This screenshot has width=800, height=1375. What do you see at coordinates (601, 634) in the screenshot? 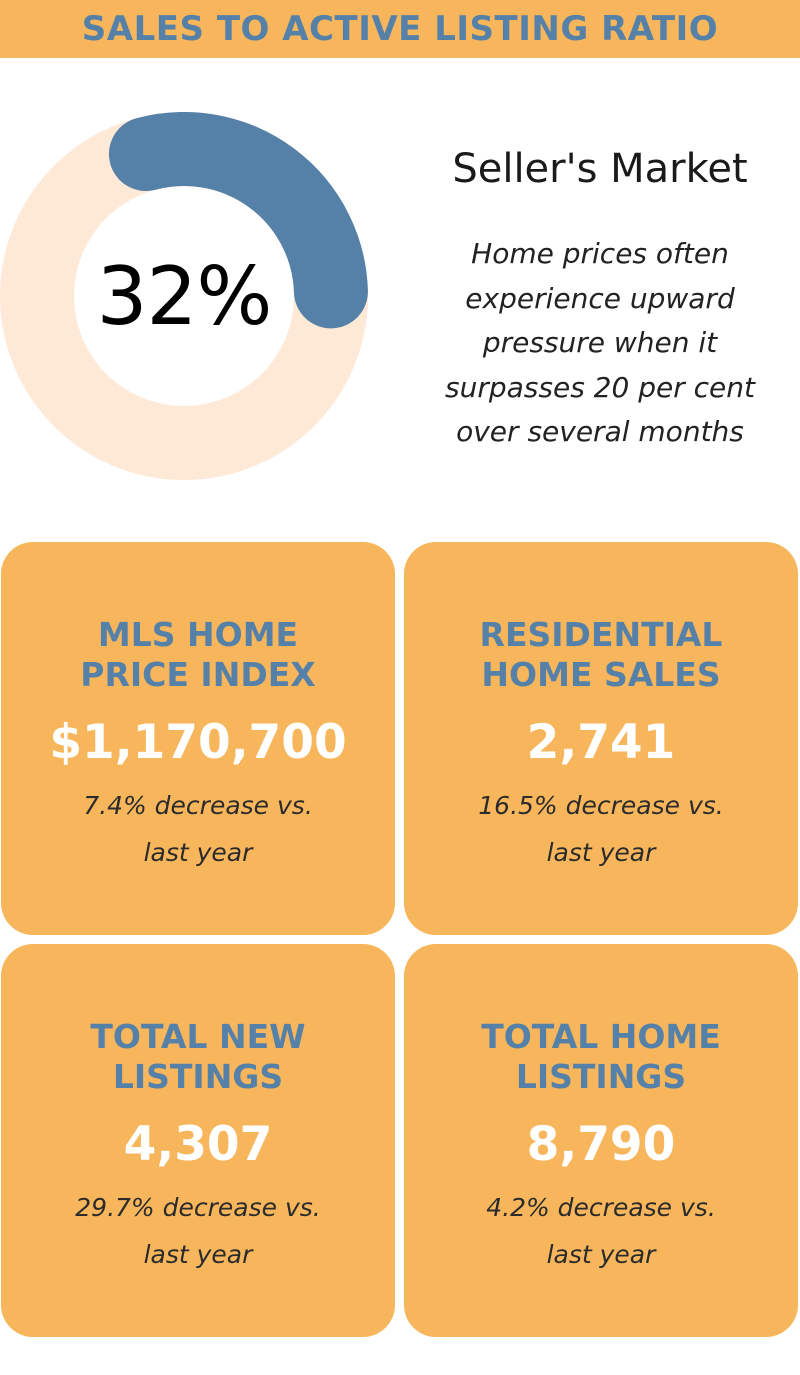
I see `stat-card-title-line: RESIDENTIAL` at bounding box center [601, 634].